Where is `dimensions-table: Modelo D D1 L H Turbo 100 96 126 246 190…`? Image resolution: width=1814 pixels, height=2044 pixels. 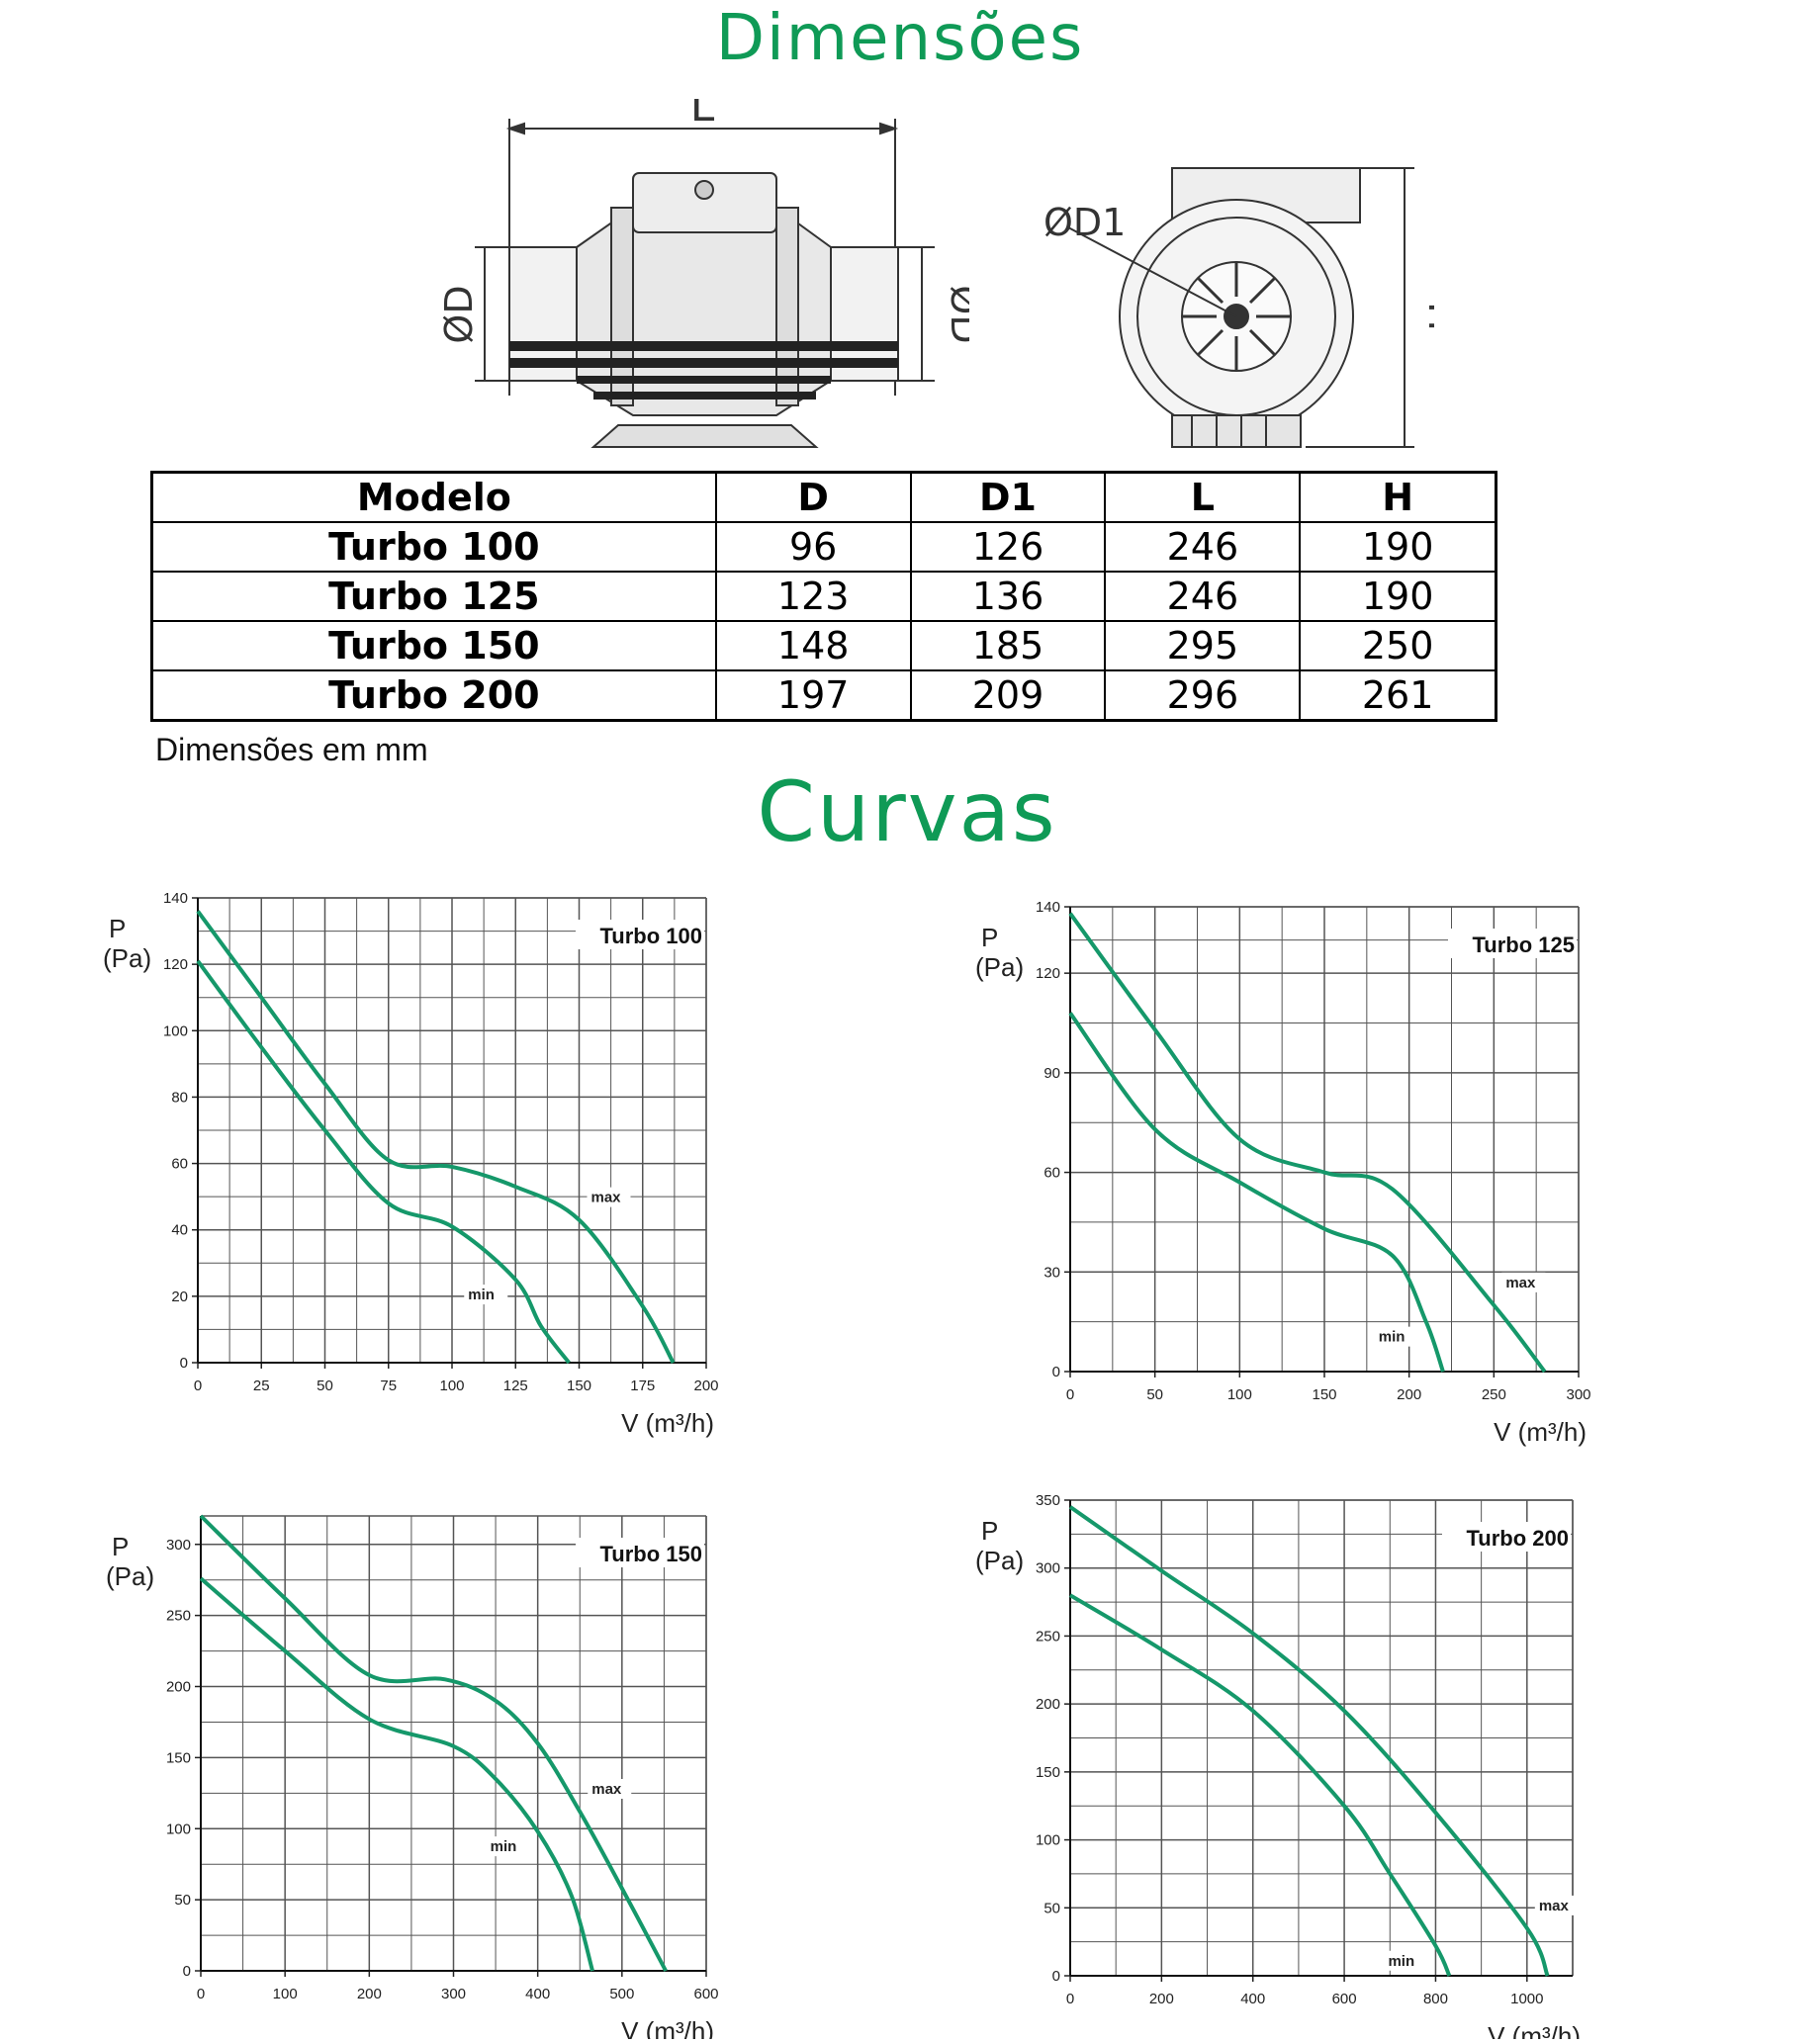 dimensions-table: Modelo D D1 L H Turbo 100 96 126 246 190… is located at coordinates (823, 596).